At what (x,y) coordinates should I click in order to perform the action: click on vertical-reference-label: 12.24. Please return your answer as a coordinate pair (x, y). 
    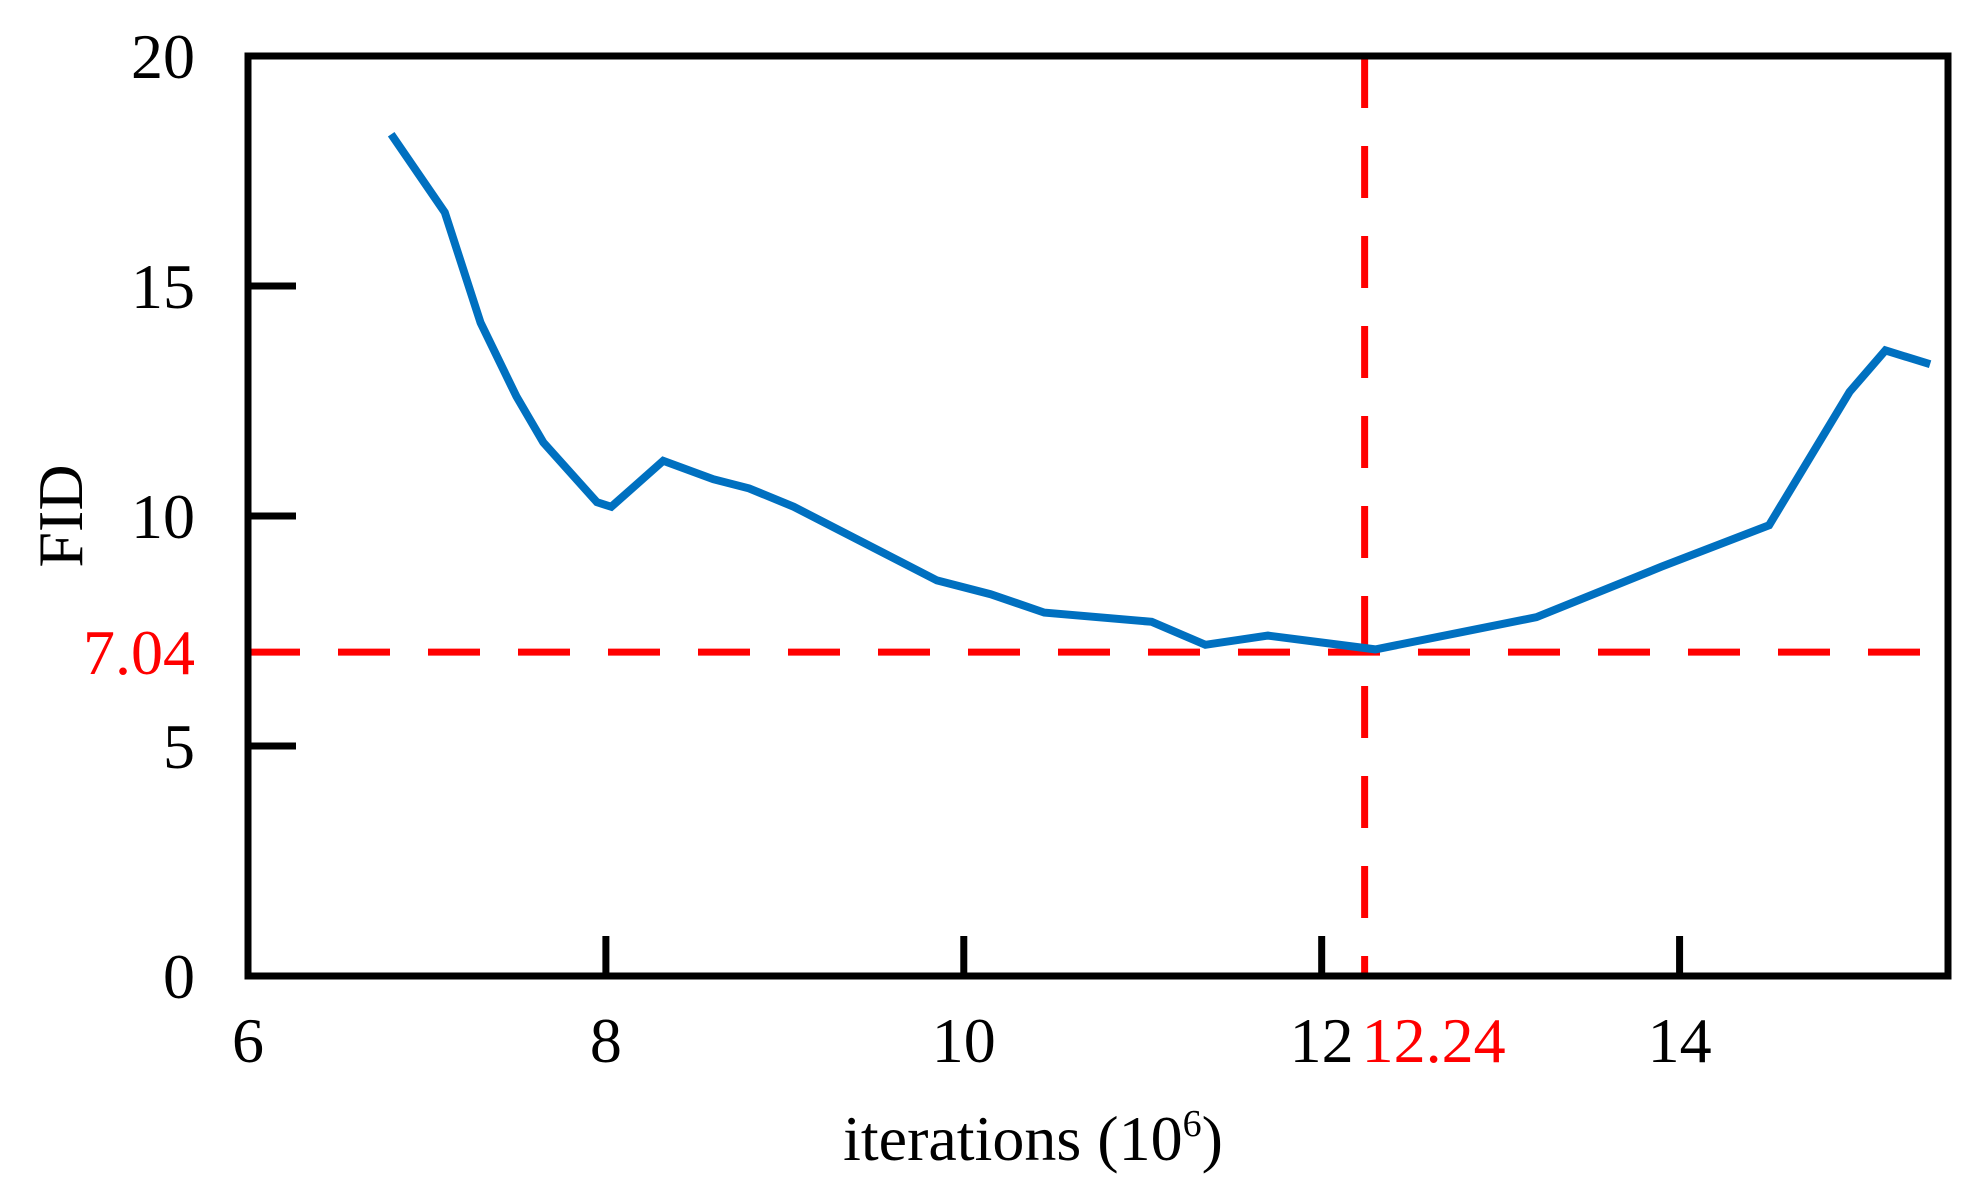
    Looking at the image, I should click on (1434, 1040).